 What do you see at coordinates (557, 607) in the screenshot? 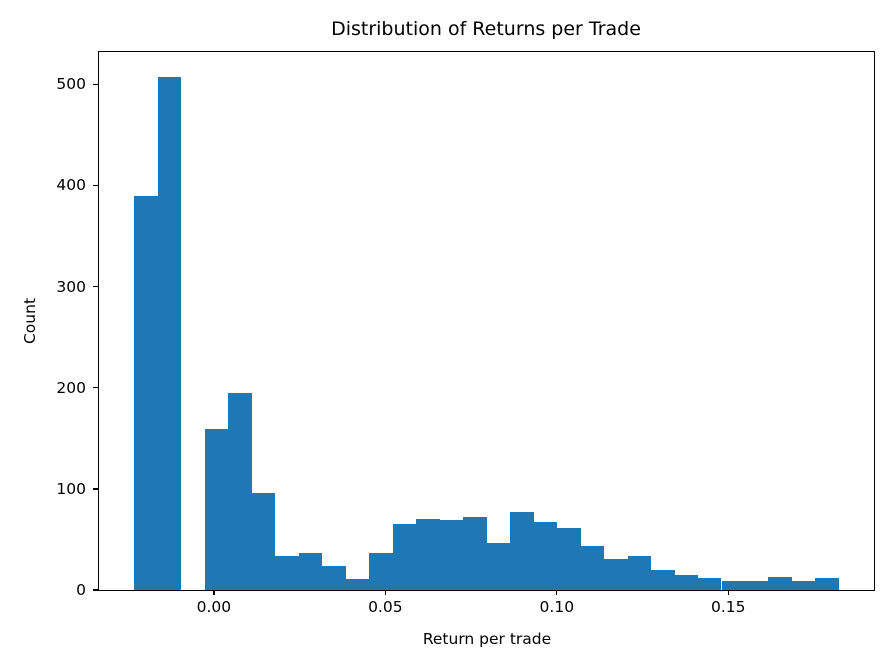
I see `x-tick-label: 0.10` at bounding box center [557, 607].